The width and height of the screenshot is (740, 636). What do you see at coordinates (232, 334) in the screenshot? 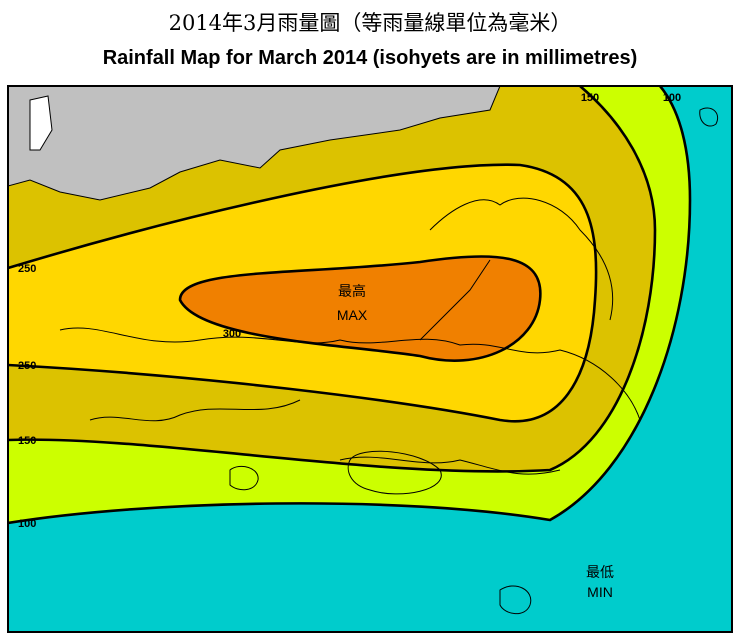
I see `isohyet-label: 300` at bounding box center [232, 334].